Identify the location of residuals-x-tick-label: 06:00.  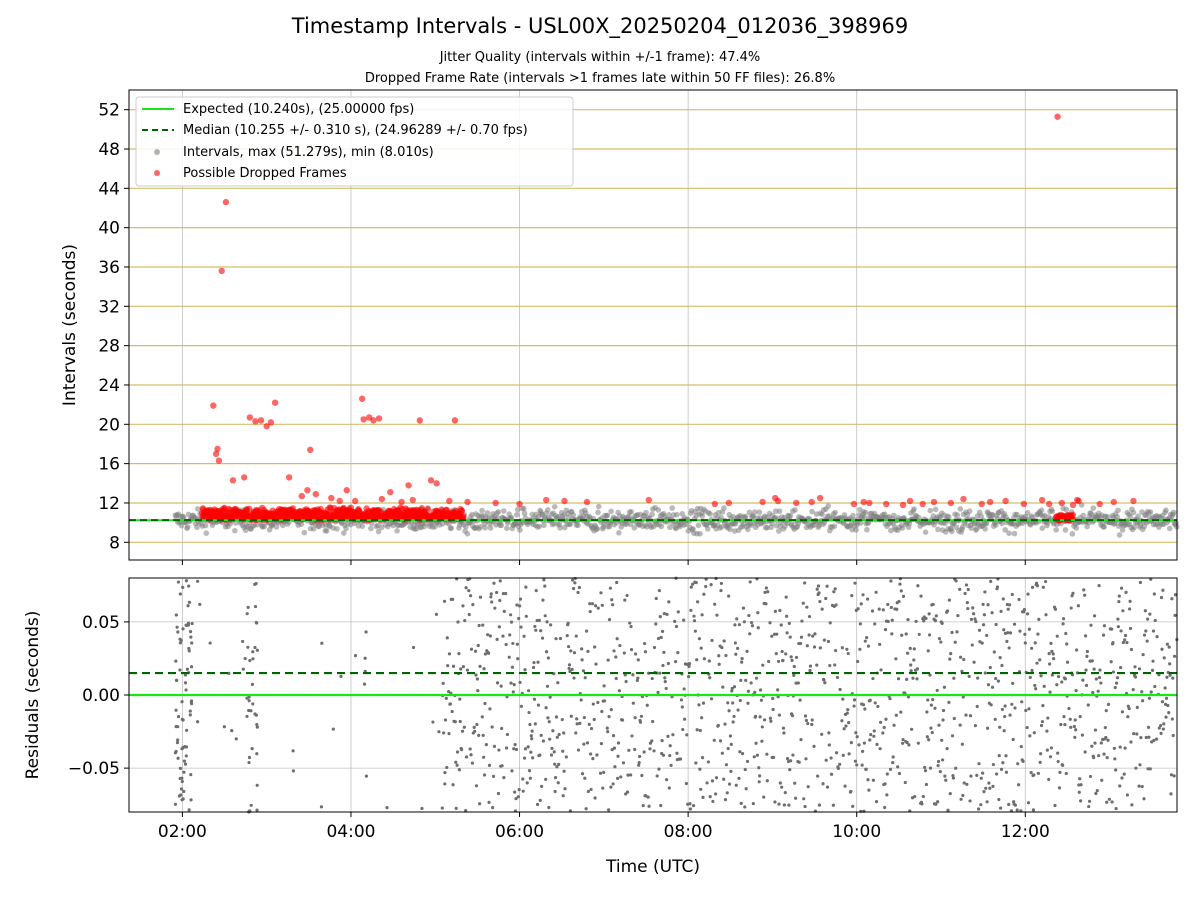
(519, 832).